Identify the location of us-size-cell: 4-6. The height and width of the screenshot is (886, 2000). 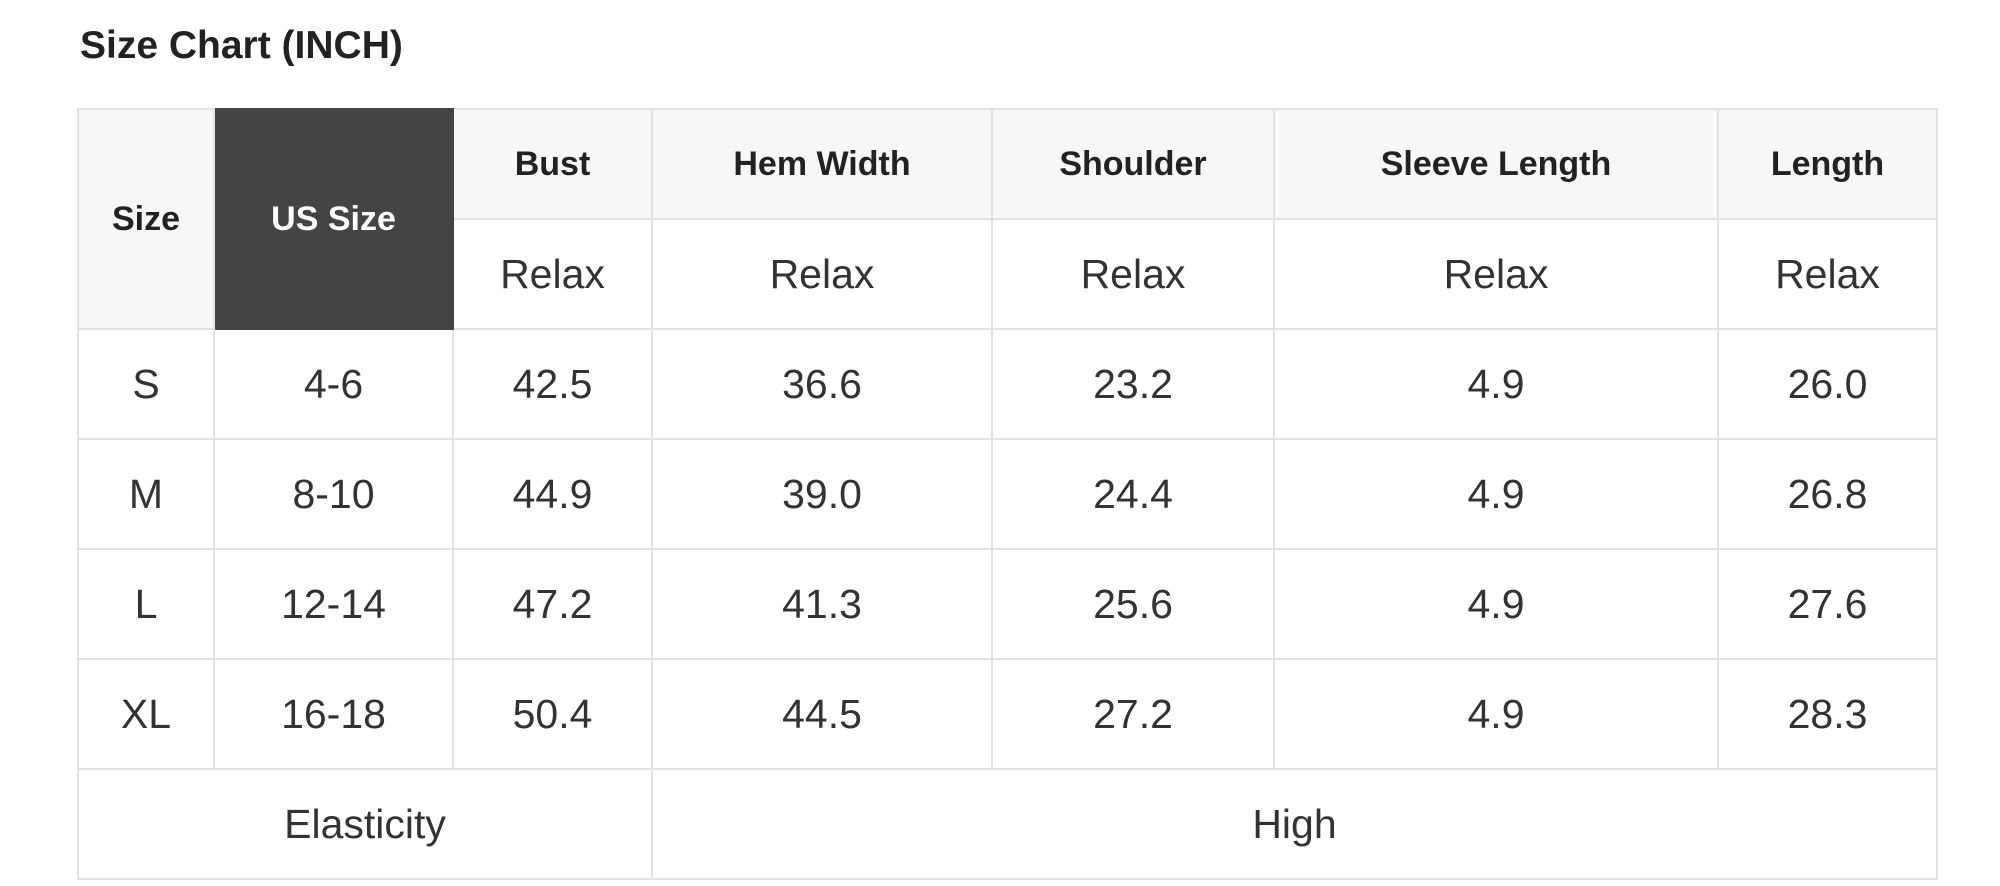
(333, 384).